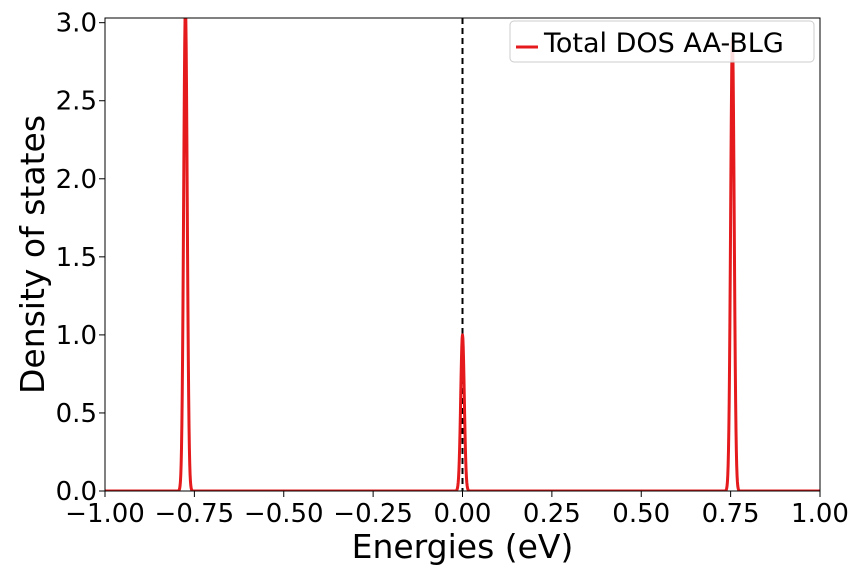 This screenshot has height=576, width=864. What do you see at coordinates (76, 492) in the screenshot?
I see `y-tick-label: 0.0` at bounding box center [76, 492].